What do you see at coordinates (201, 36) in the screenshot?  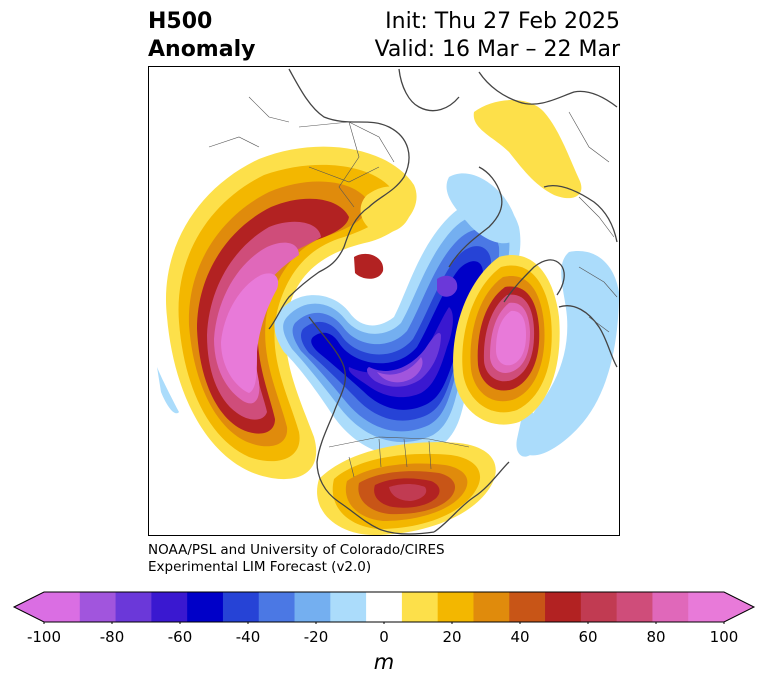 I see `title-left: H500 Anomaly` at bounding box center [201, 36].